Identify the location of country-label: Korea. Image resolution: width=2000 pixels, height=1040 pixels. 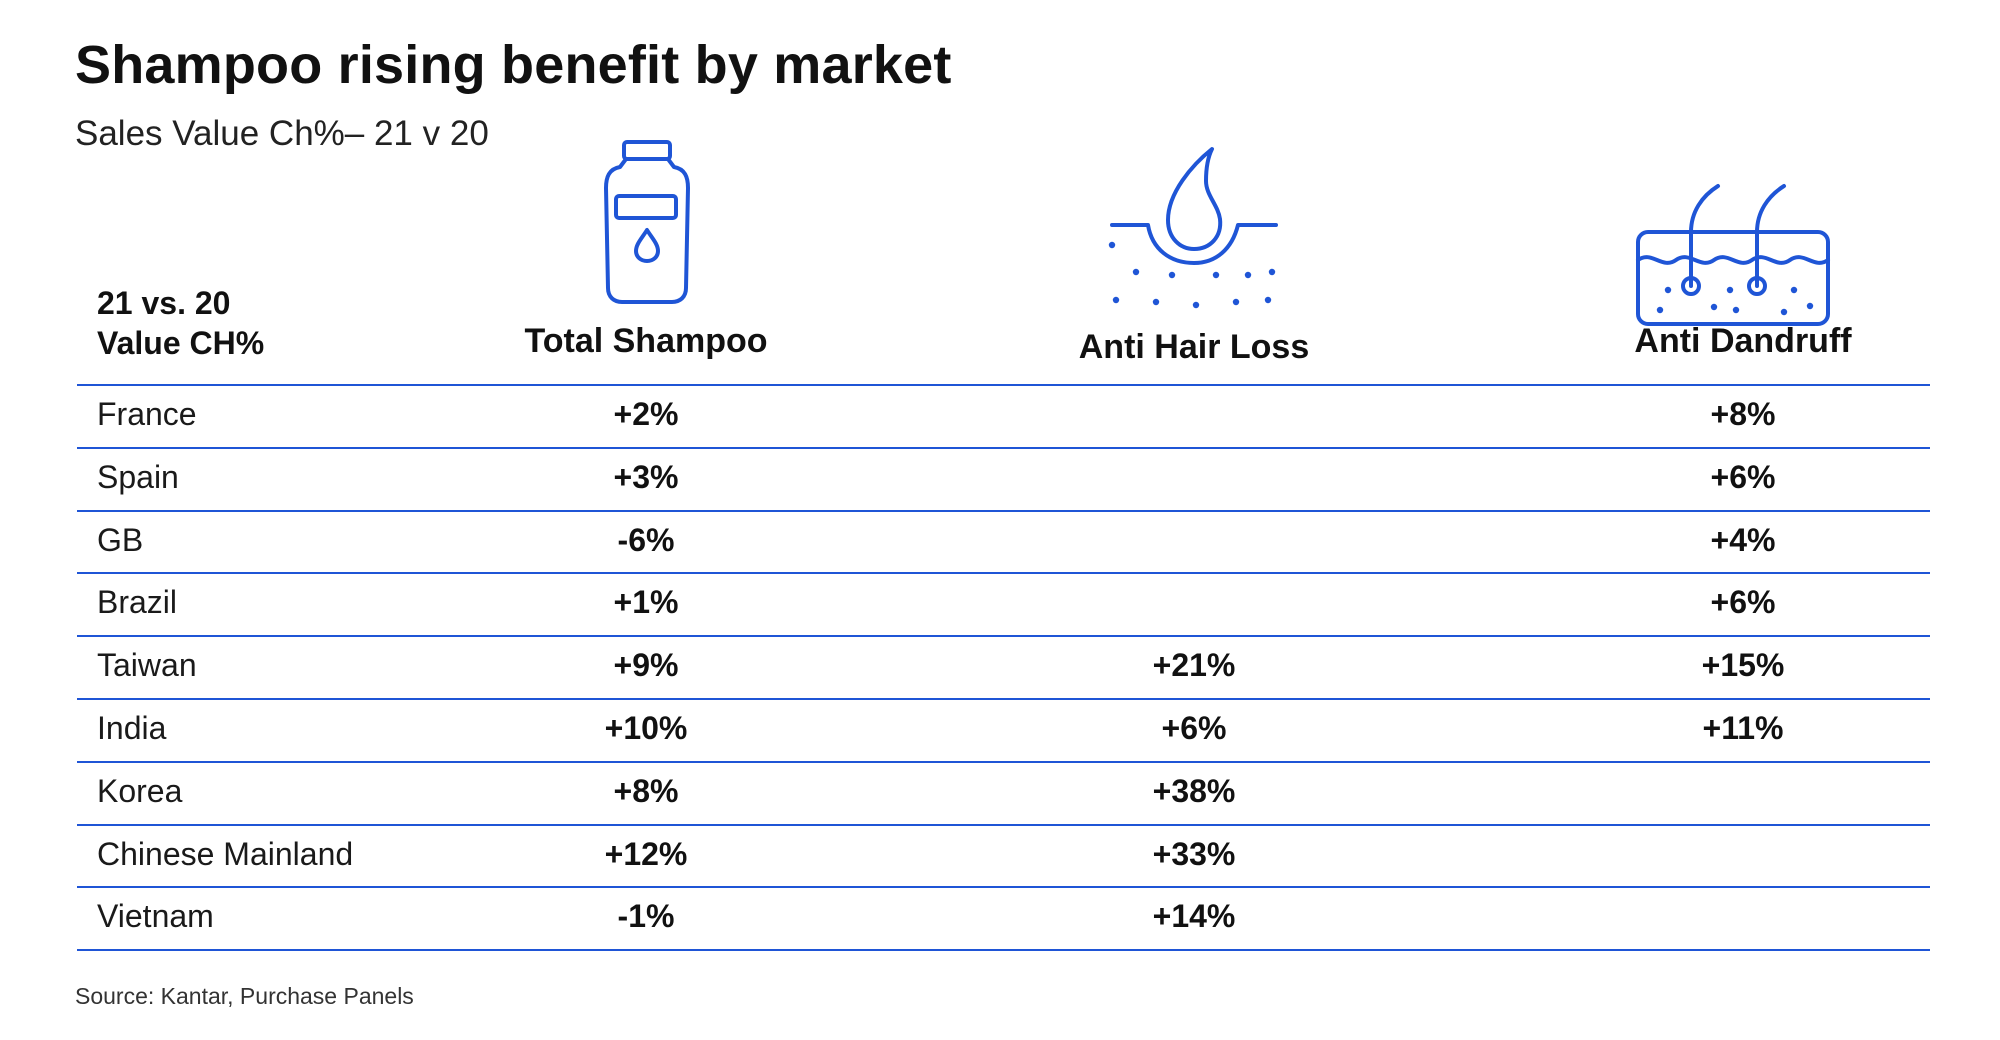
(140, 790).